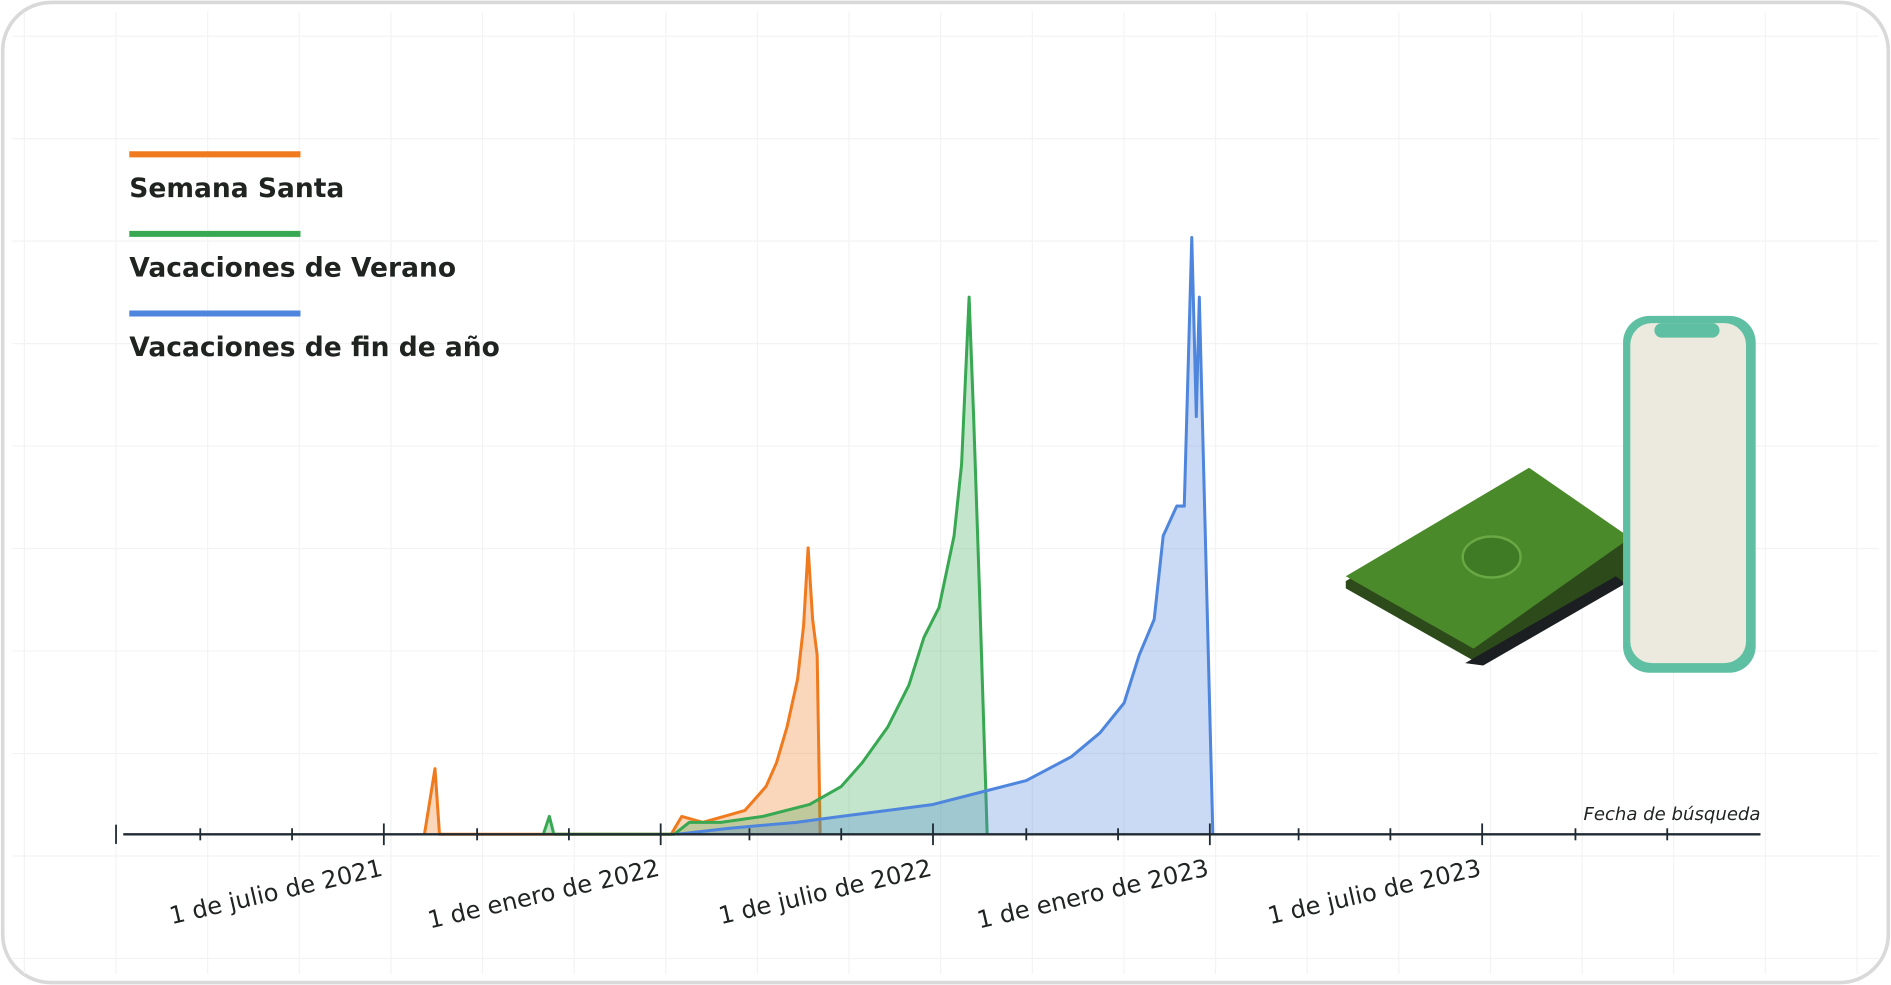 The width and height of the screenshot is (1891, 985). Describe the element at coordinates (236, 188) in the screenshot. I see `legend-label: Semana Santa` at that location.